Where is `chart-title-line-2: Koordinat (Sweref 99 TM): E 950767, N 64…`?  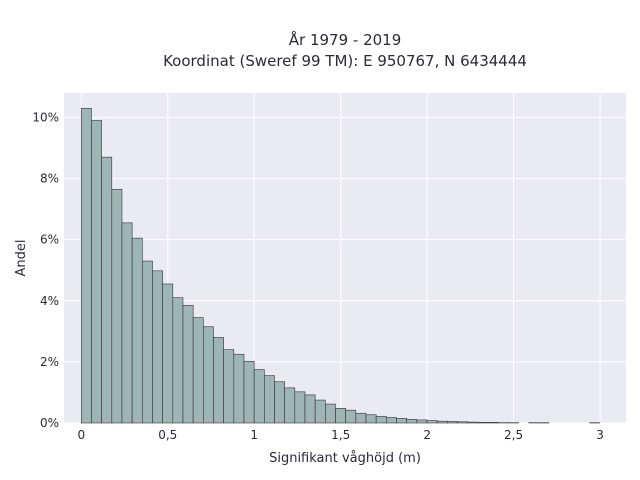 chart-title-line-2: Koordinat (Sweref 99 TM): E 950767, N 64… is located at coordinates (345, 61).